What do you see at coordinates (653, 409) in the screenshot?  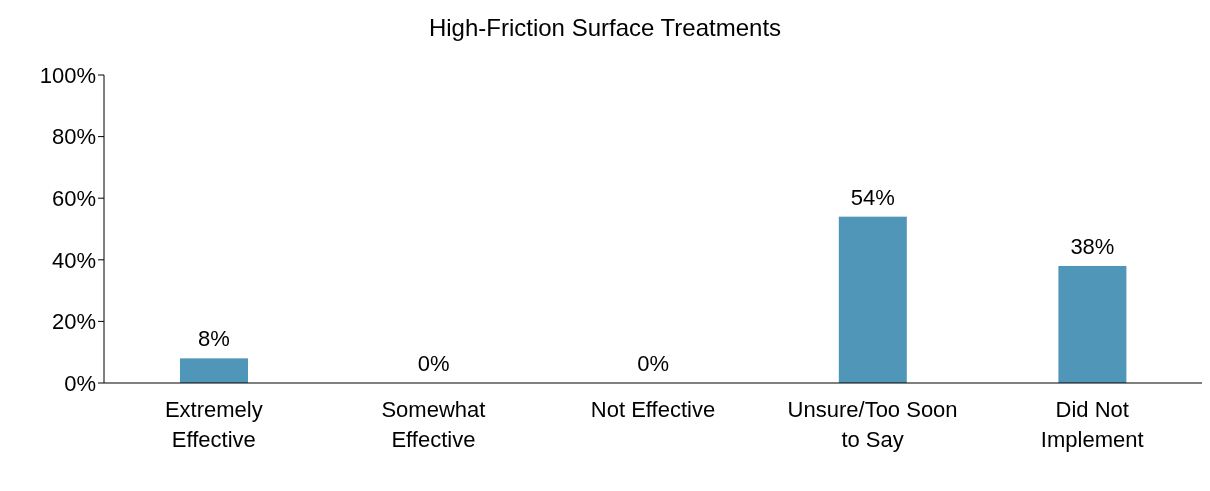 I see `x-tick-label: Not Effective` at bounding box center [653, 409].